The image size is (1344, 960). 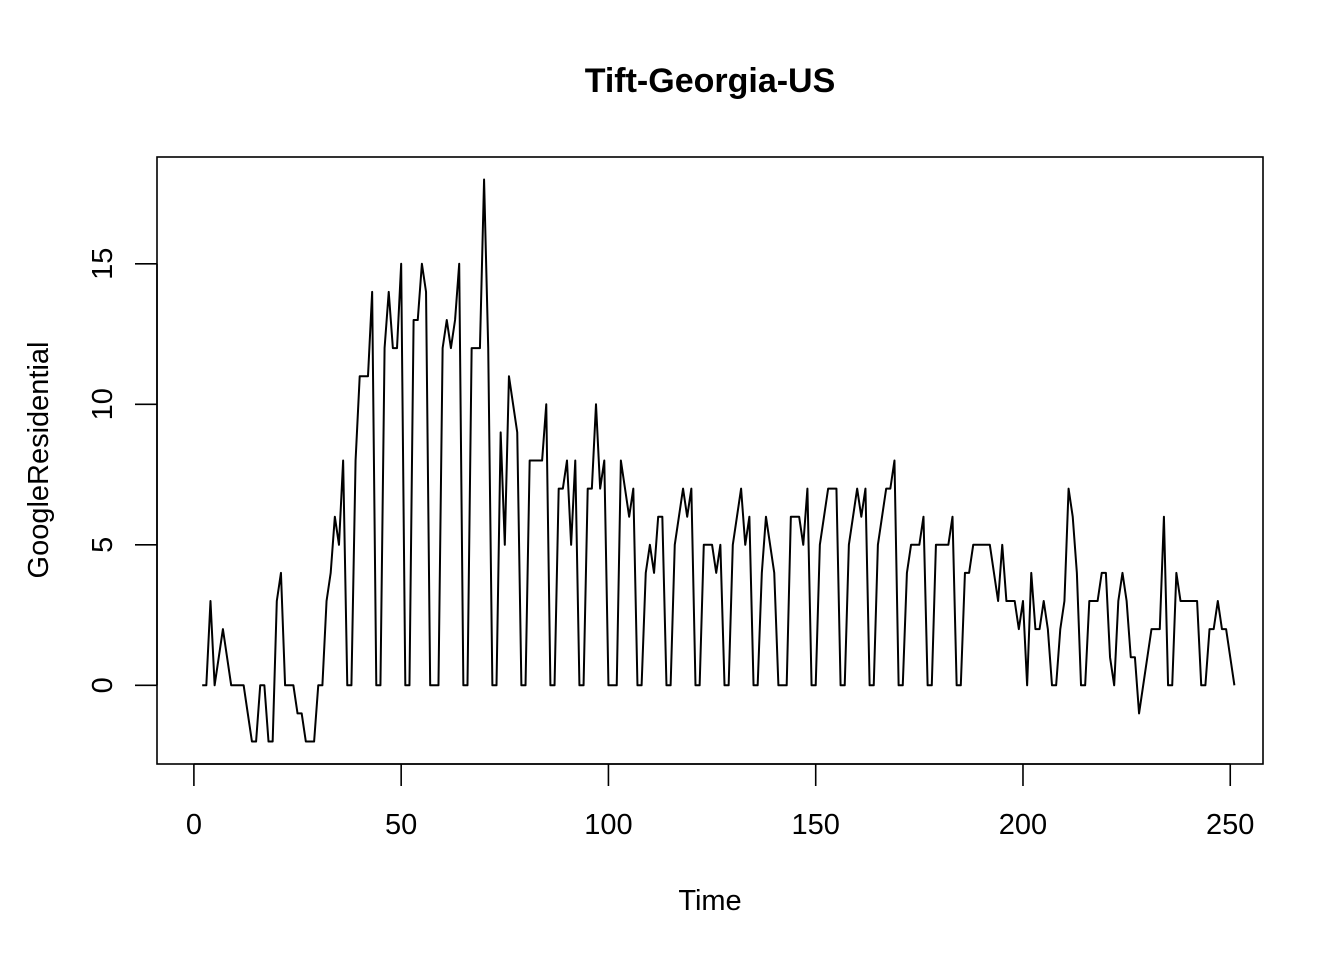 I want to click on chart-title: Tift-Georgia-US, so click(x=710, y=81).